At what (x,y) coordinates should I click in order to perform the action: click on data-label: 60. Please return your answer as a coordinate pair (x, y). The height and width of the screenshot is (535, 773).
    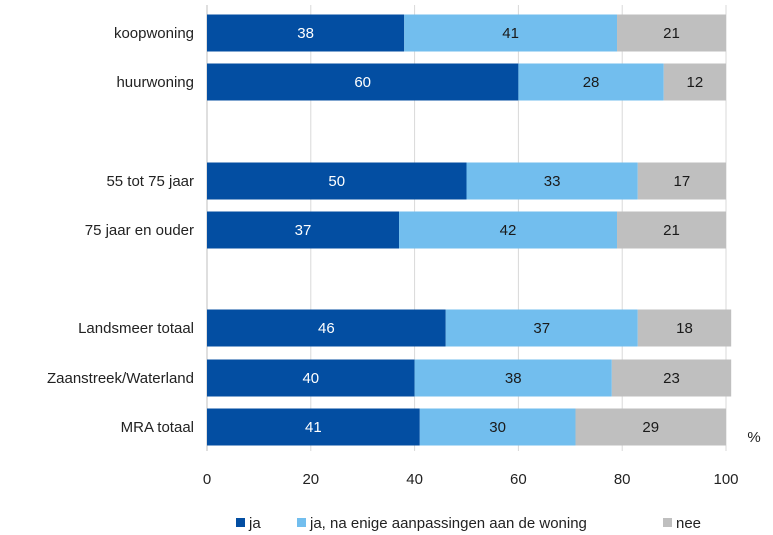
    Looking at the image, I should click on (362, 82).